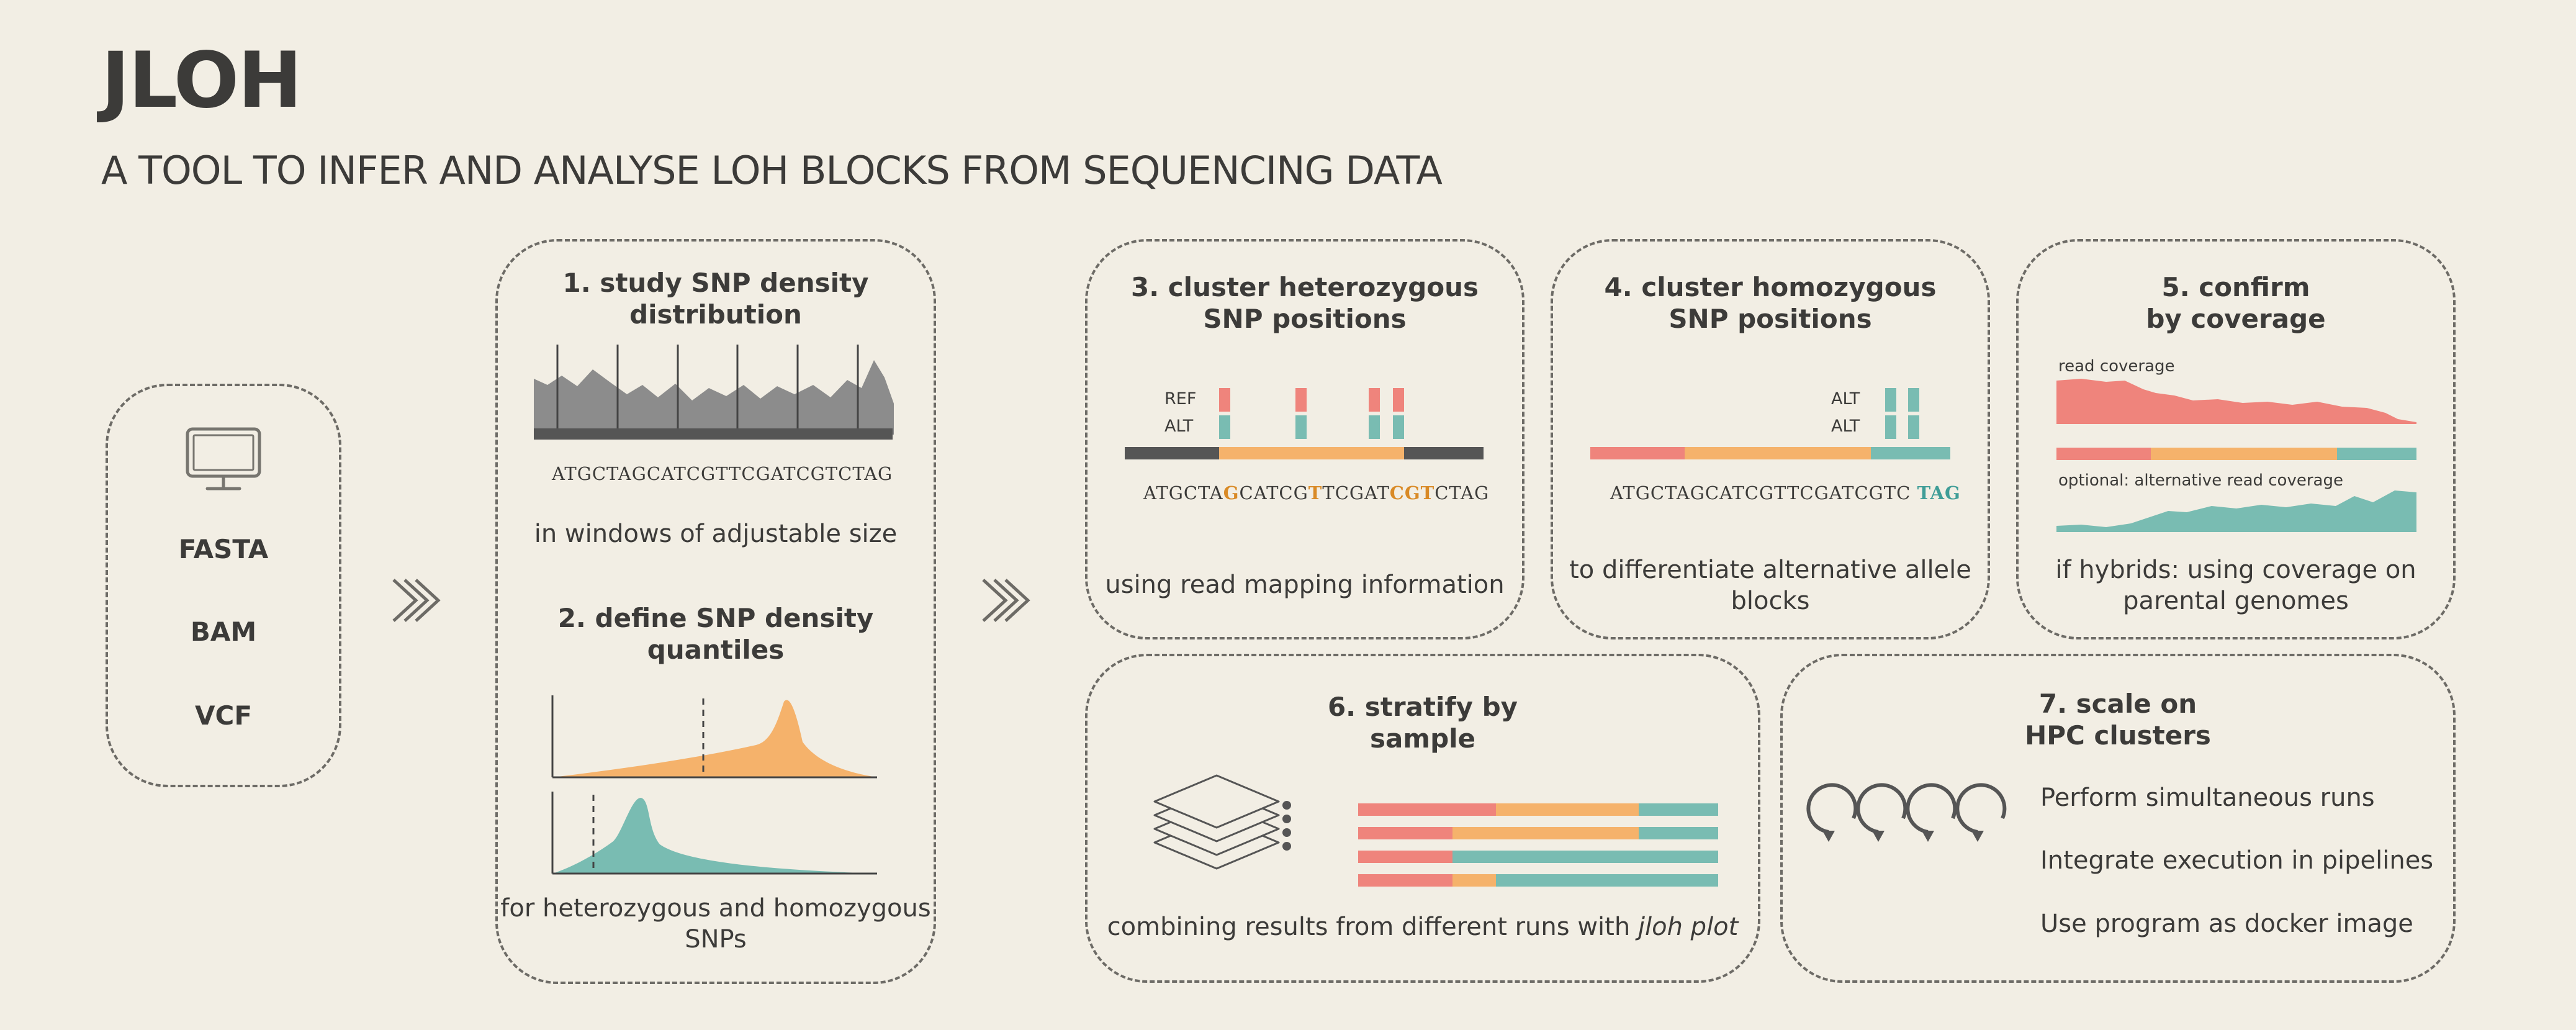  Describe the element at coordinates (1770, 303) in the screenshot. I see `step4-heading: 4. cluster homozygous SNP positions` at that location.